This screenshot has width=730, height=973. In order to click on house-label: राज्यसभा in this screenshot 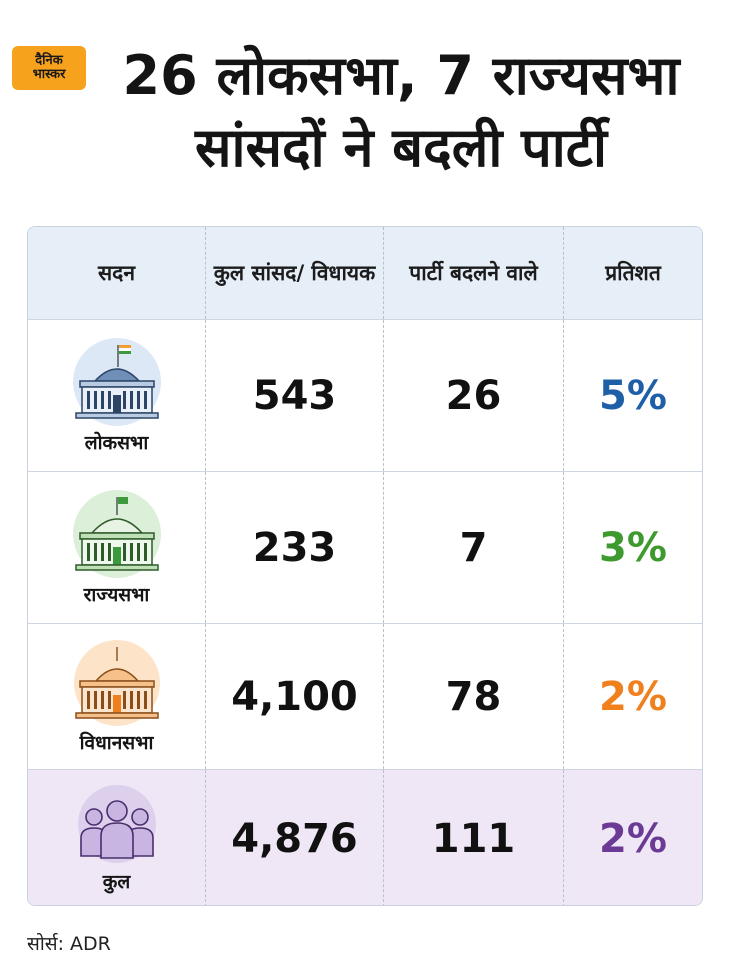, I will do `click(116, 594)`.